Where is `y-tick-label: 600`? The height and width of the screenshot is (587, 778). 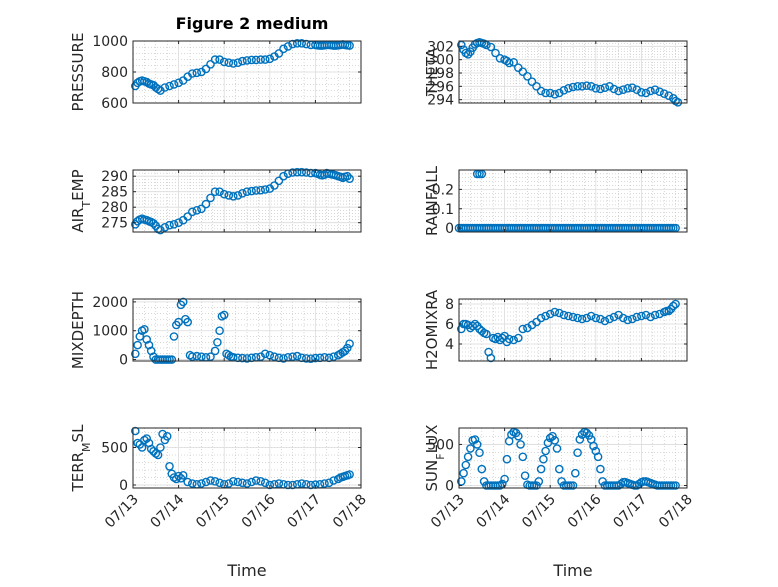
y-tick-label: 600 is located at coordinates (114, 104).